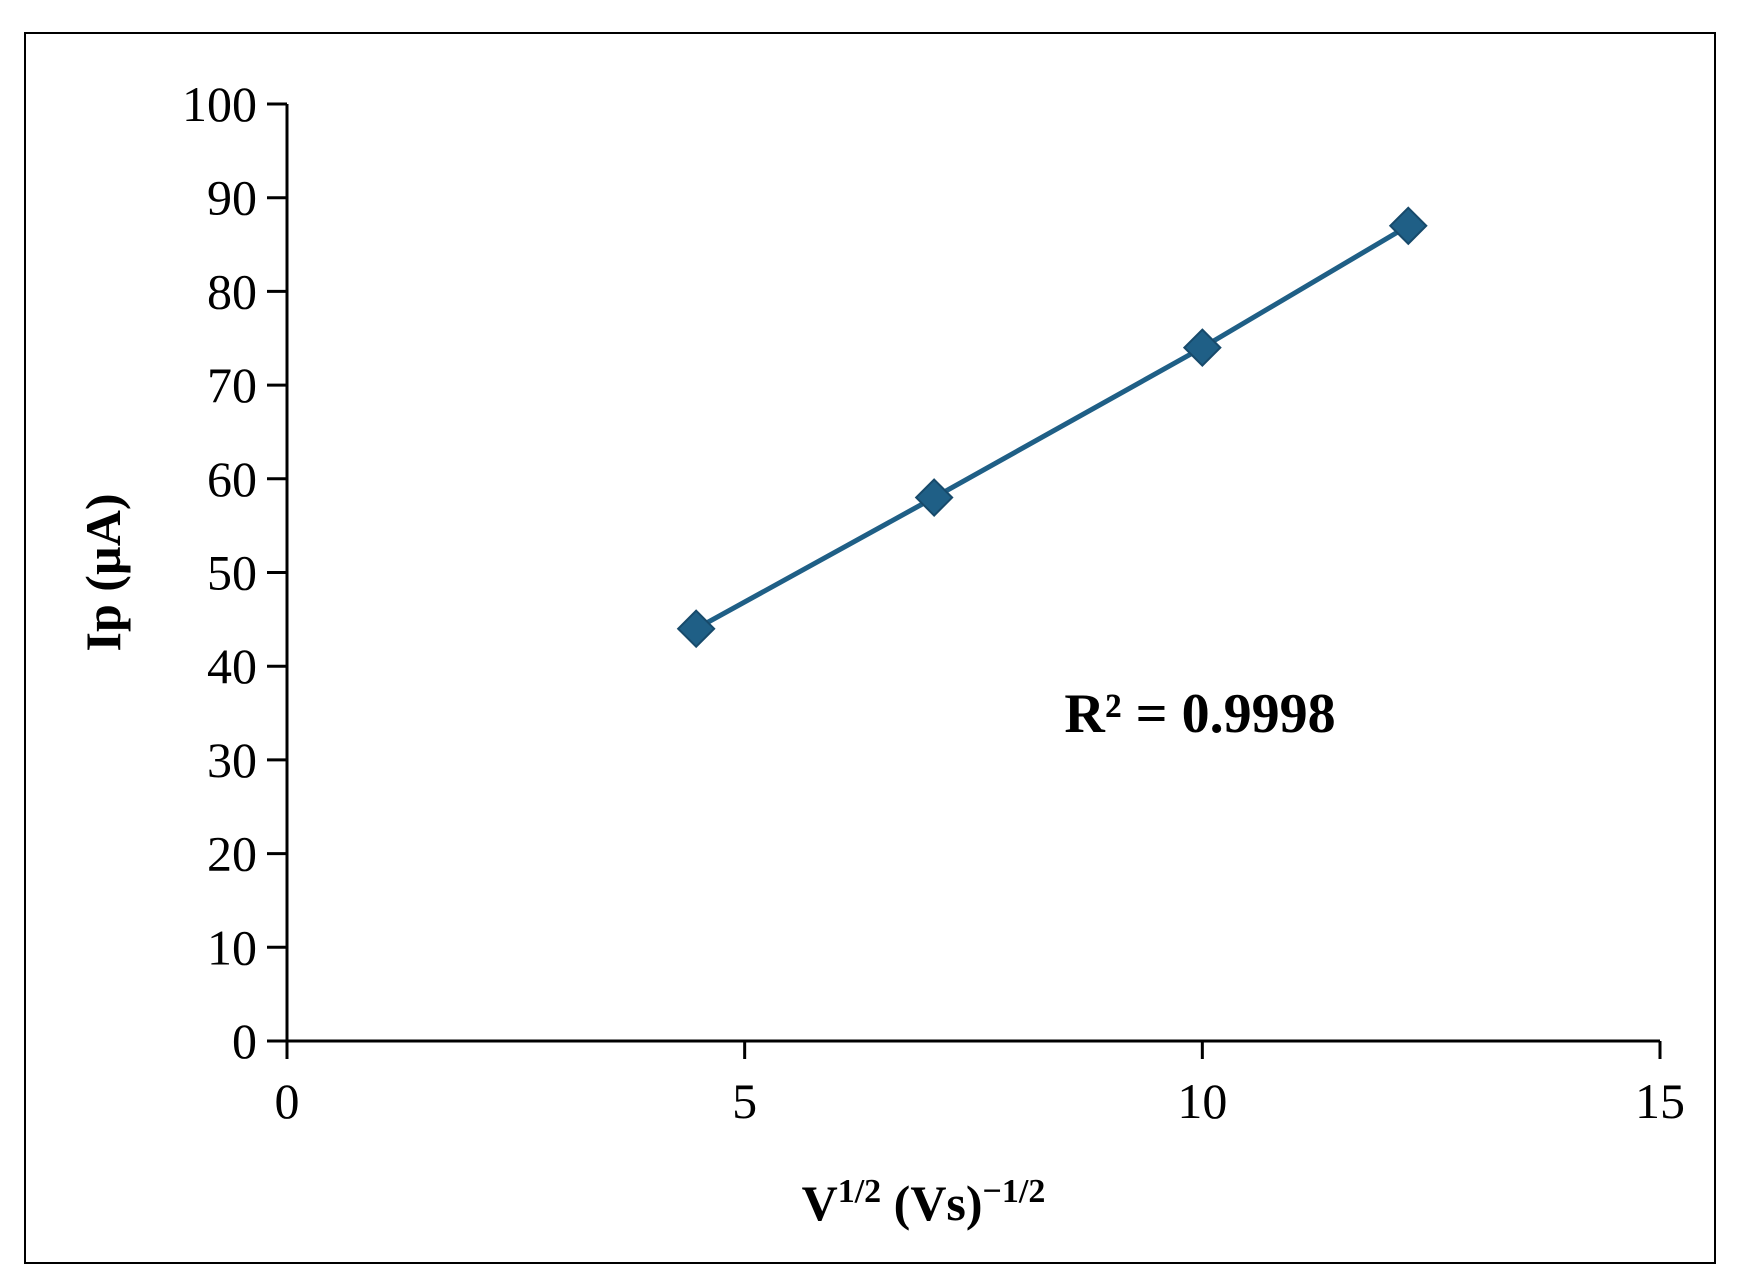 The width and height of the screenshot is (1741, 1288). What do you see at coordinates (232, 760) in the screenshot?
I see `y-tick-label: 30` at bounding box center [232, 760].